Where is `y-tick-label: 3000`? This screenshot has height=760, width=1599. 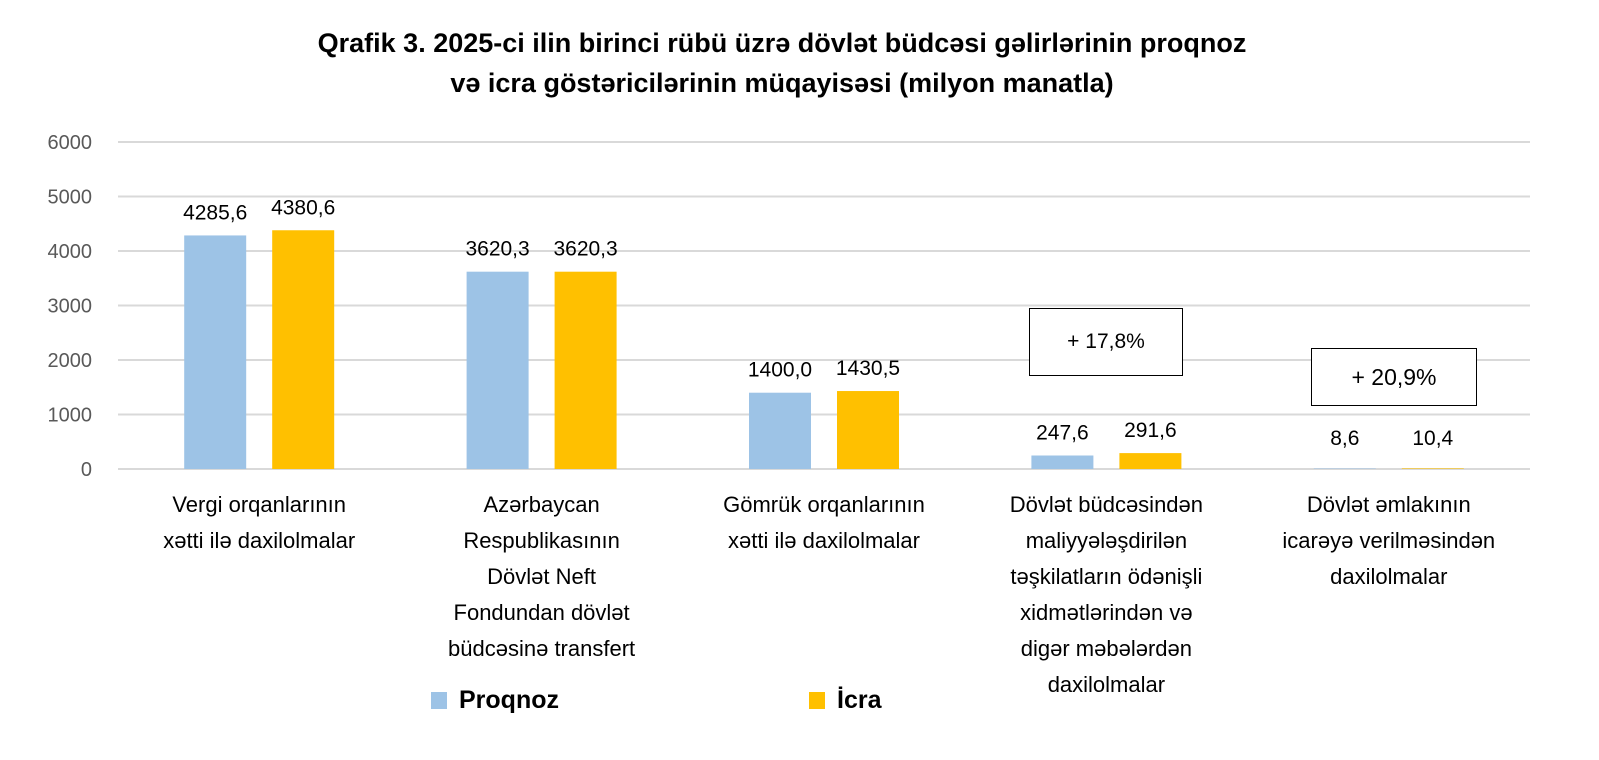
y-tick-label: 3000 is located at coordinates (70, 307).